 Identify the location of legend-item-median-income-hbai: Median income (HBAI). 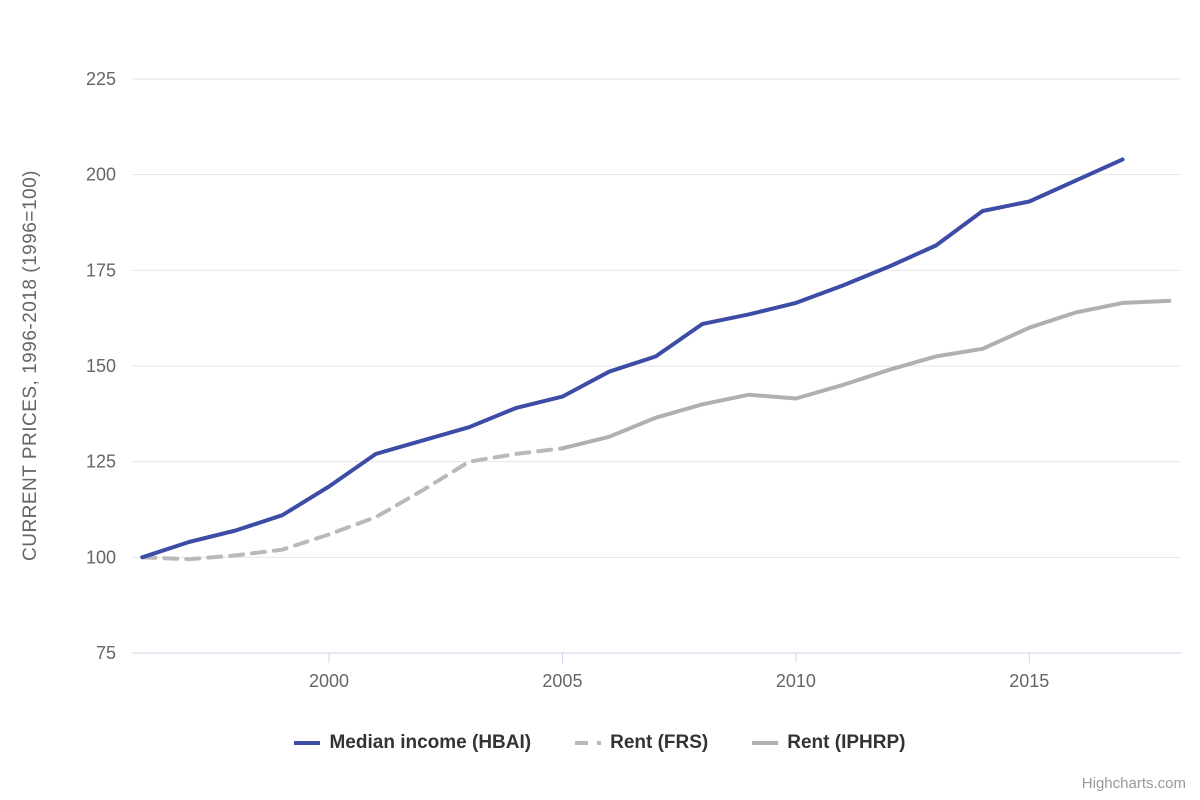
(412, 743).